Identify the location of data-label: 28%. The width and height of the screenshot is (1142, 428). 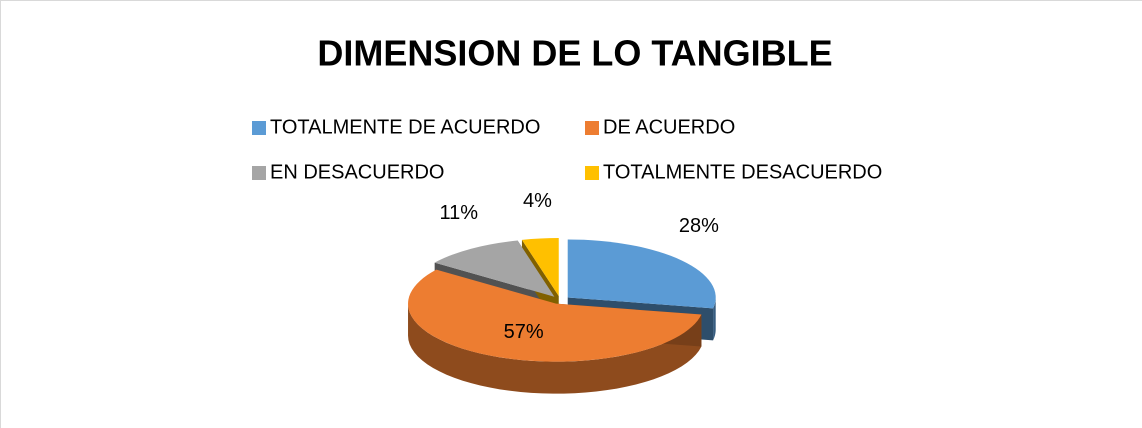
(699, 226).